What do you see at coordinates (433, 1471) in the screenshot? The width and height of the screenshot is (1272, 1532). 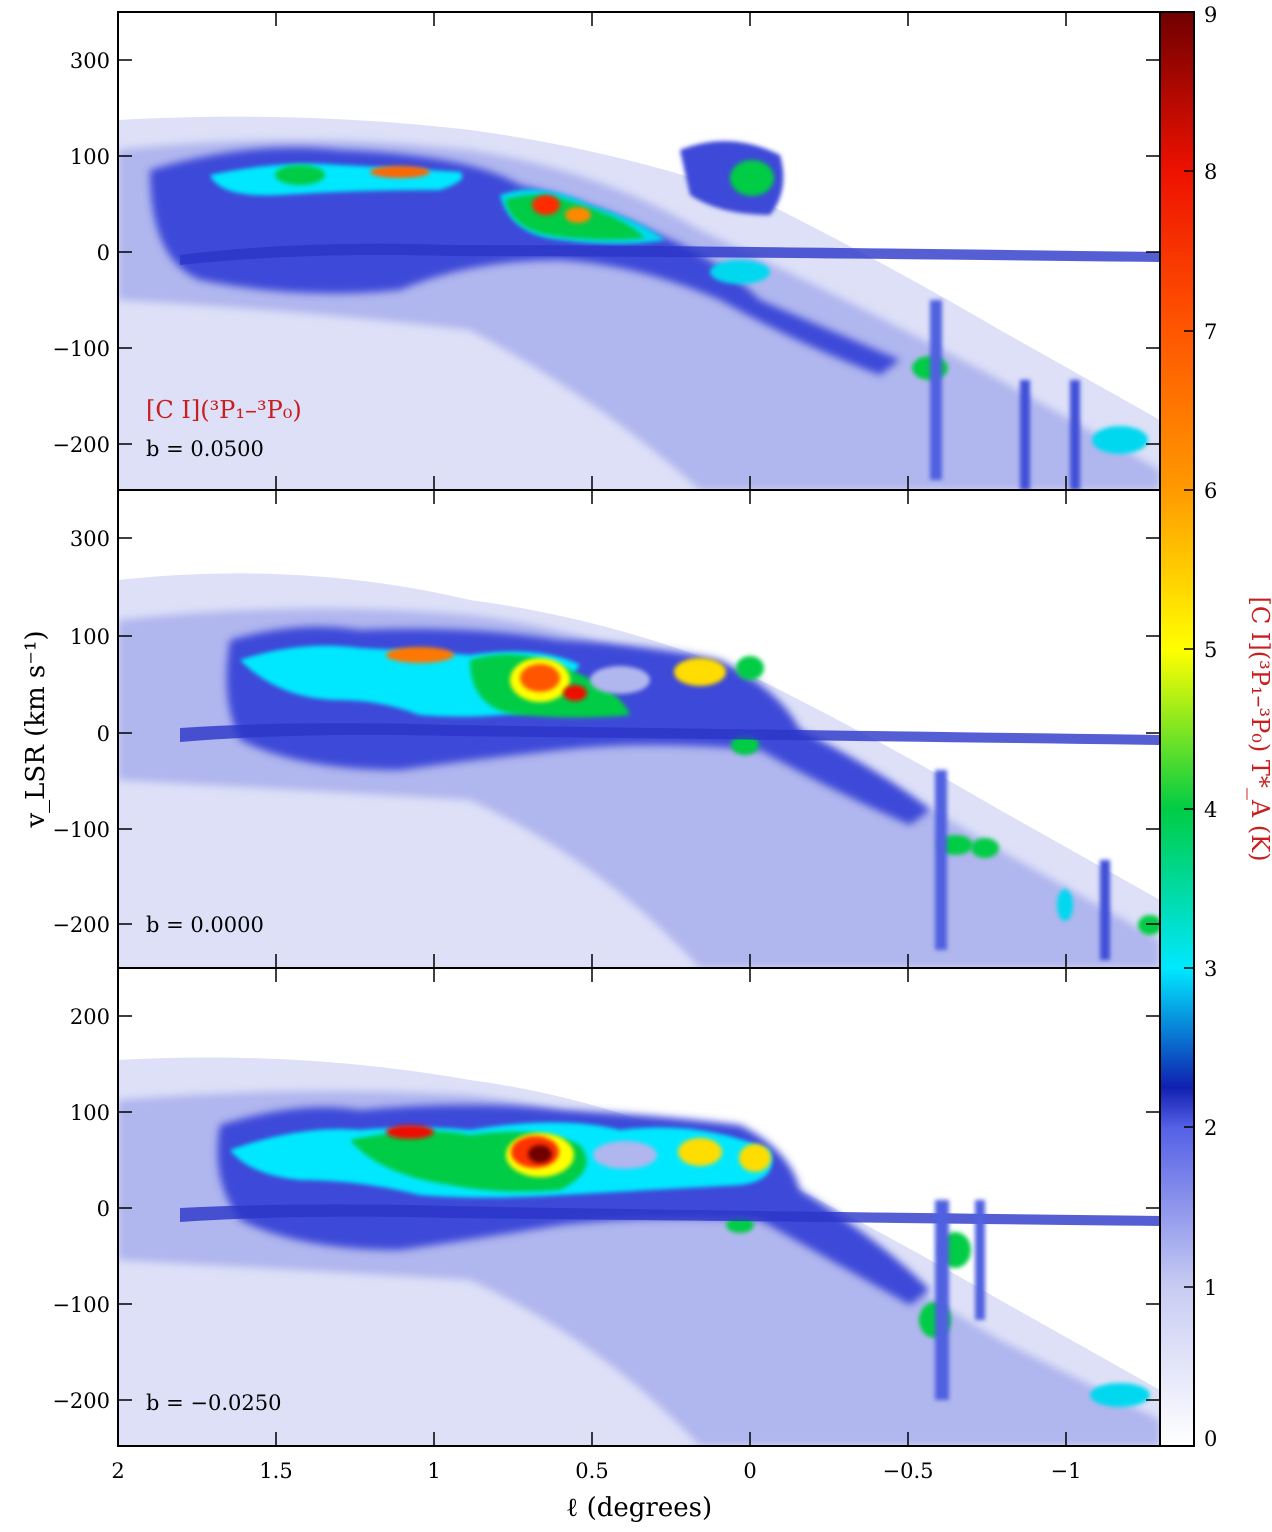 I see `x-tick-1: 1` at bounding box center [433, 1471].